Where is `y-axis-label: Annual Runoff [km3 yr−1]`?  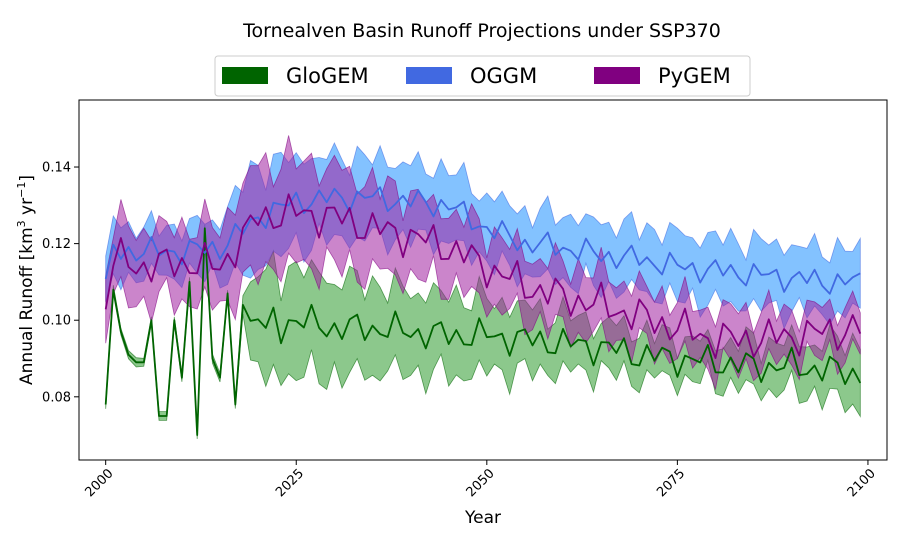
y-axis-label: Annual Runoff [km3 yr−1] is located at coordinates (26, 280).